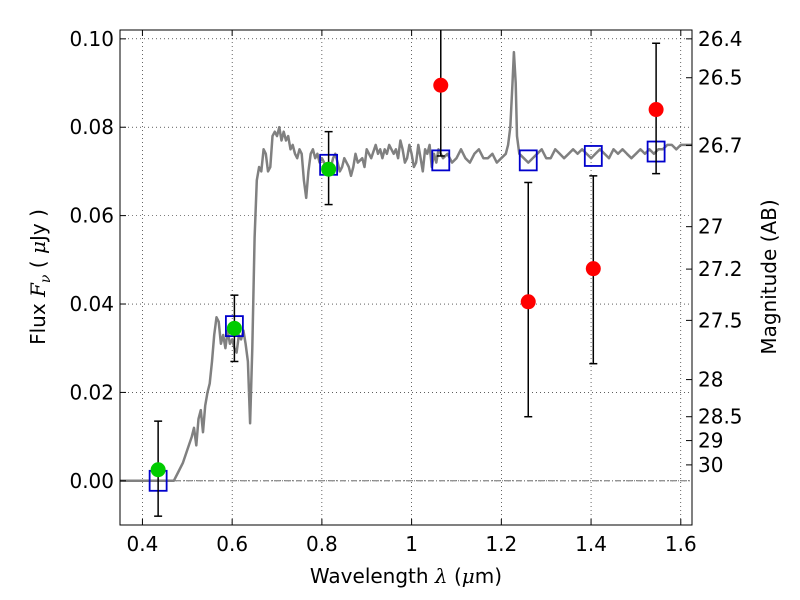 This screenshot has height=600, width=800. I want to click on x-tick-label: 1.6, so click(681, 544).